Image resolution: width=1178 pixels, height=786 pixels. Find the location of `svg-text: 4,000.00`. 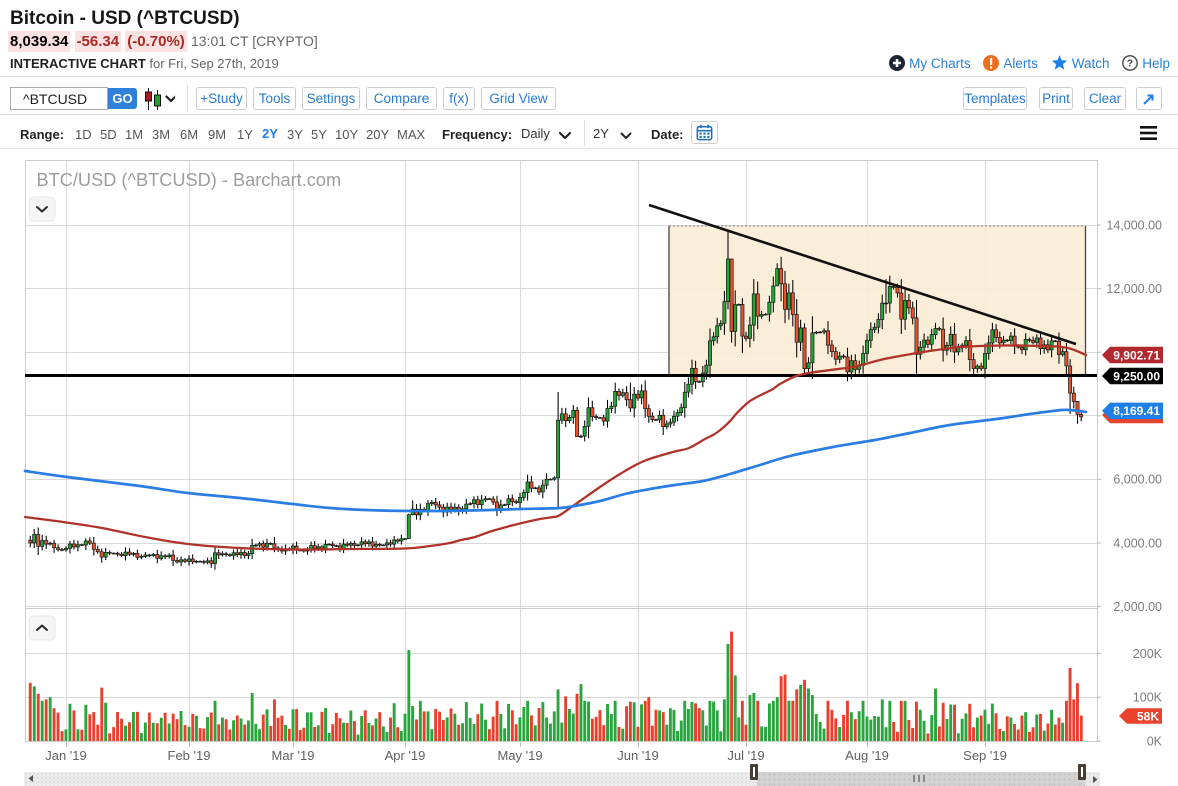

svg-text: 4,000.00 is located at coordinates (1137, 543).